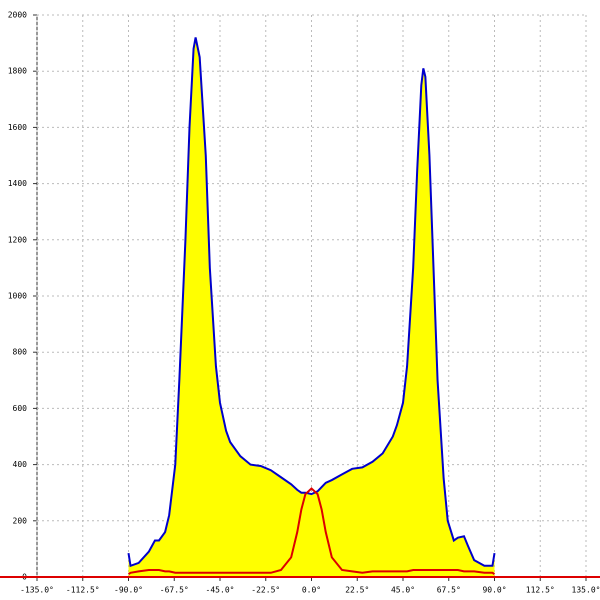 The width and height of the screenshot is (600, 600). What do you see at coordinates (311, 590) in the screenshot?
I see `x-tick-label: 0.0°` at bounding box center [311, 590].